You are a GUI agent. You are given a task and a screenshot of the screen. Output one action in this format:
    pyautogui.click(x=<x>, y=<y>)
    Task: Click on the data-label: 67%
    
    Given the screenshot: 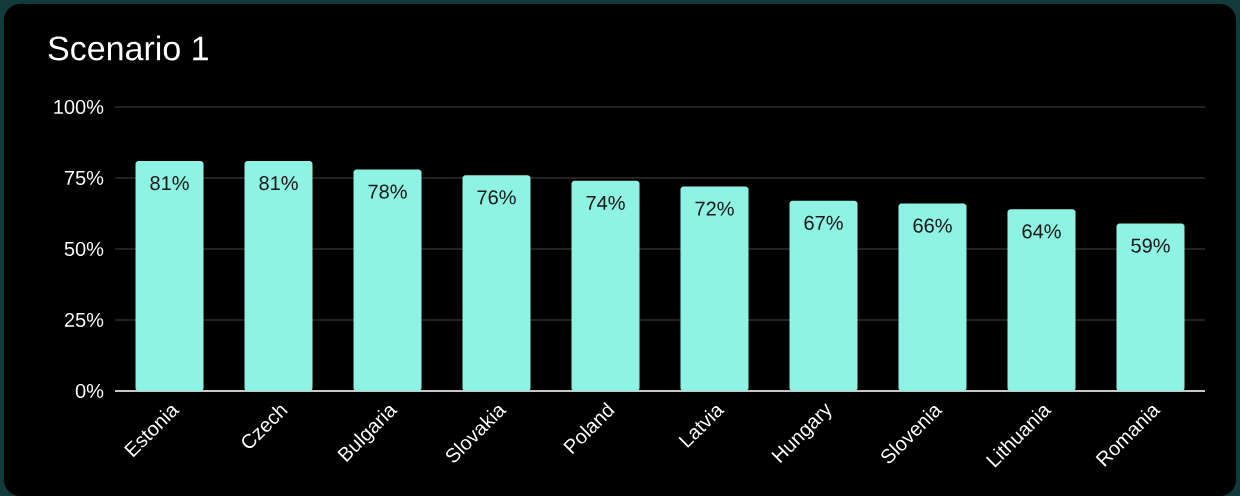 What is the action you would take?
    pyautogui.click(x=823, y=222)
    